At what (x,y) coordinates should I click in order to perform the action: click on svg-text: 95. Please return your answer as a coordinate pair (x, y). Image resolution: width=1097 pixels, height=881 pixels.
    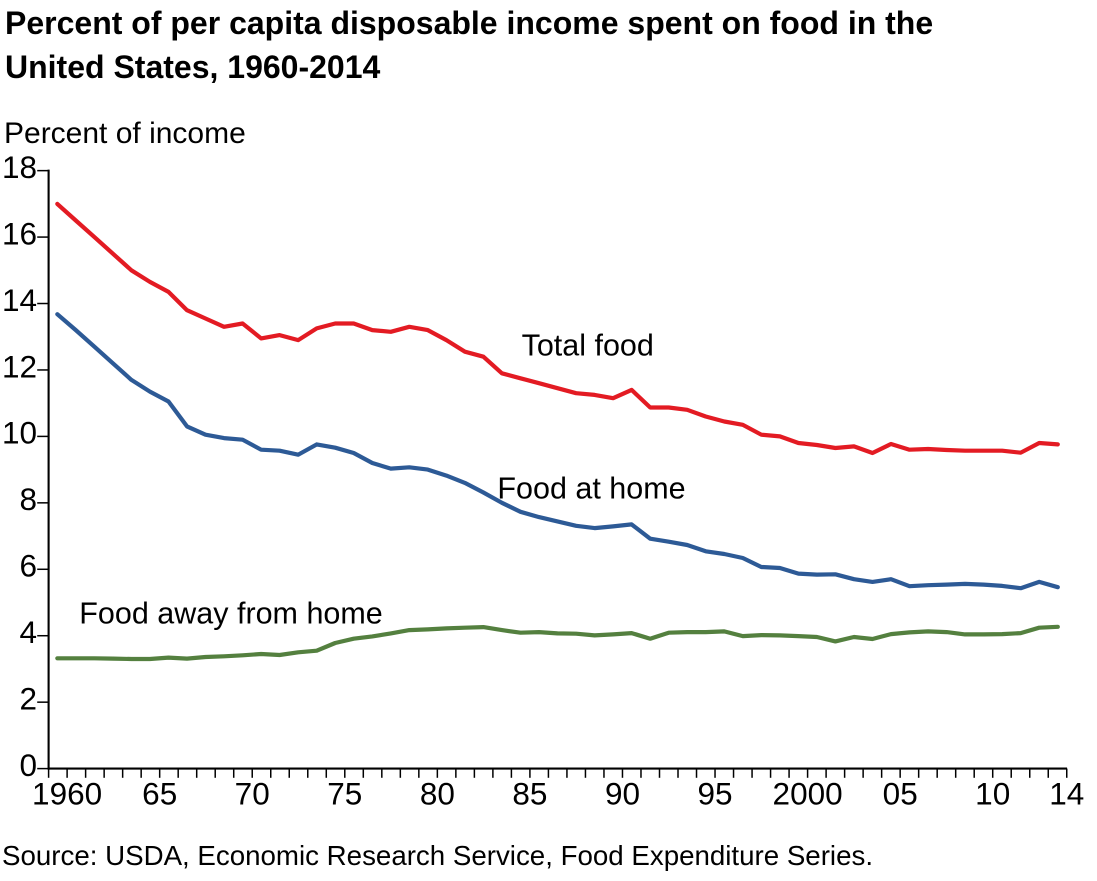
    Looking at the image, I should click on (714, 794).